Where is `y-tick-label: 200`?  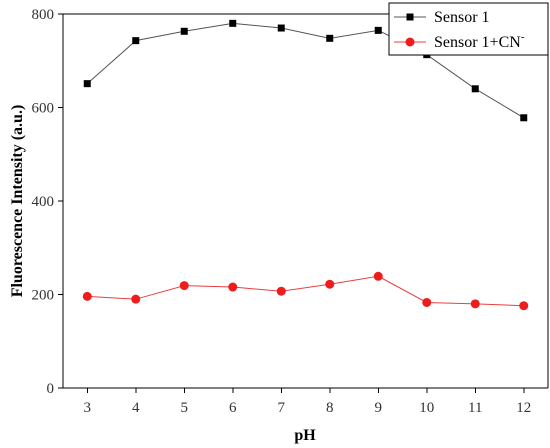 y-tick-label: 200 is located at coordinates (43, 296).